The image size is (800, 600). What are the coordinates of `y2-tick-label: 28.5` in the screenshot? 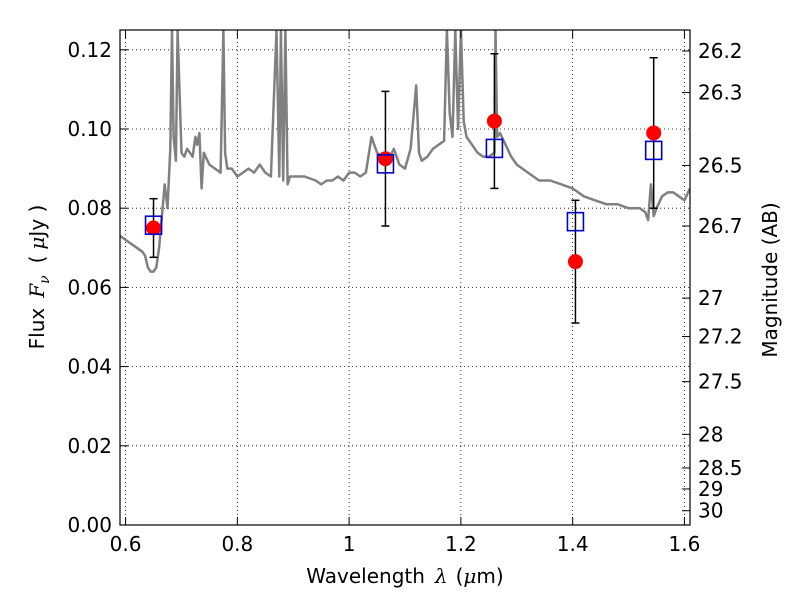 It's located at (720, 468).